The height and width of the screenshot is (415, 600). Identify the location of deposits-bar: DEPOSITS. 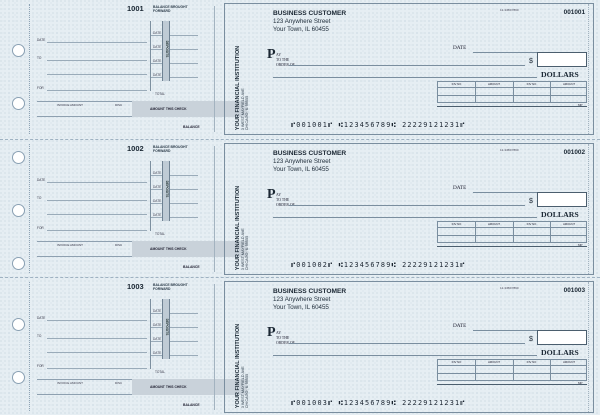
(166, 329).